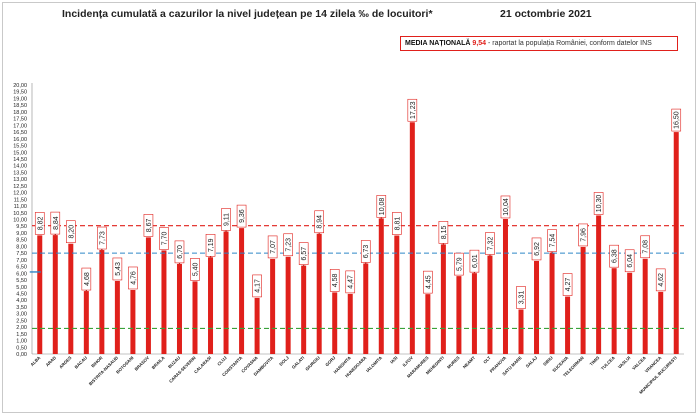 Image resolution: width=700 pixels, height=417 pixels. I want to click on y-tick-label: 12,50, so click(20, 187).